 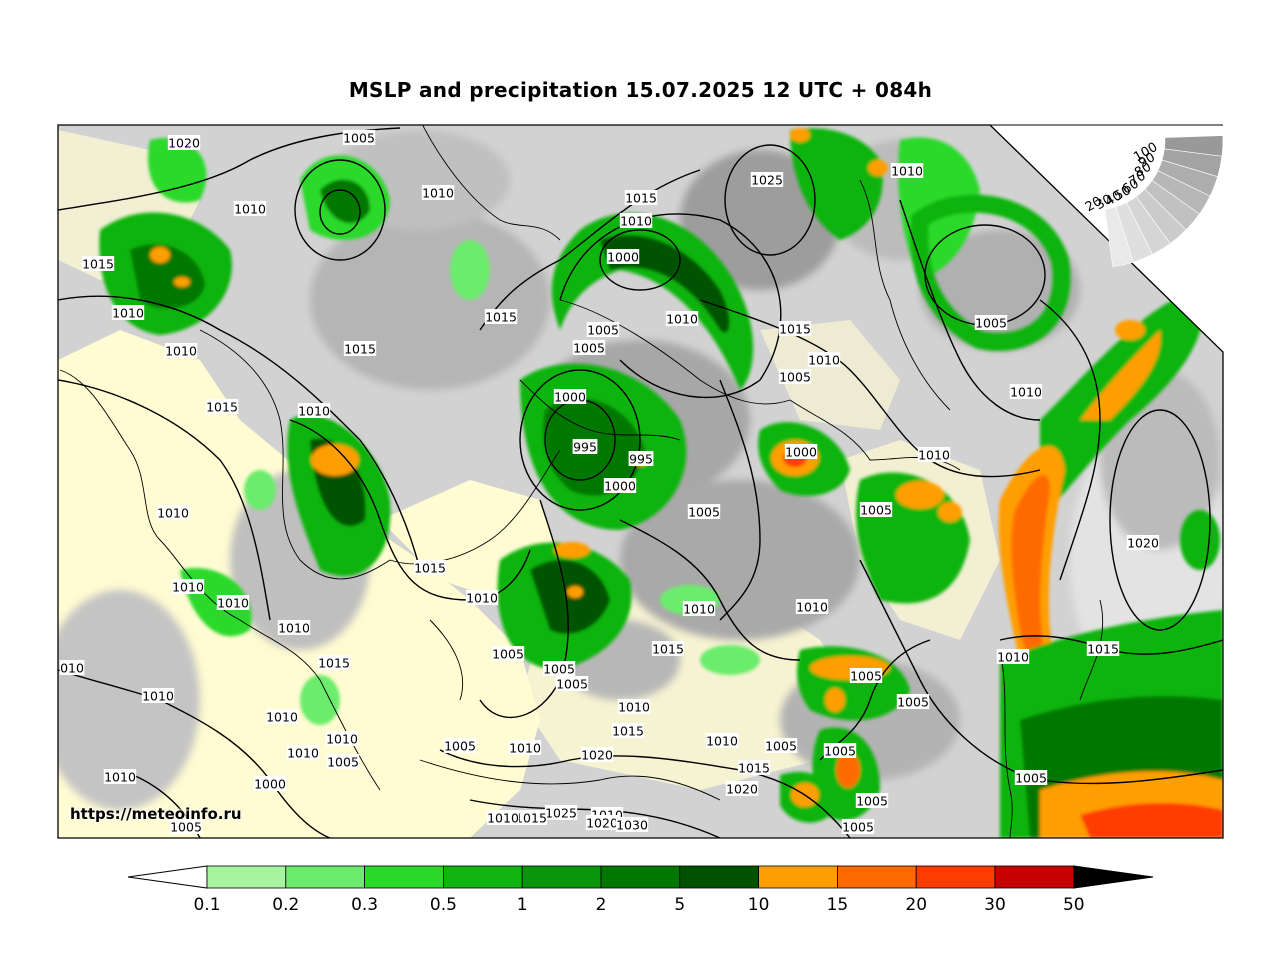 What do you see at coordinates (1113, 877) in the screenshot?
I see `colorbar-over-arrow` at bounding box center [1113, 877].